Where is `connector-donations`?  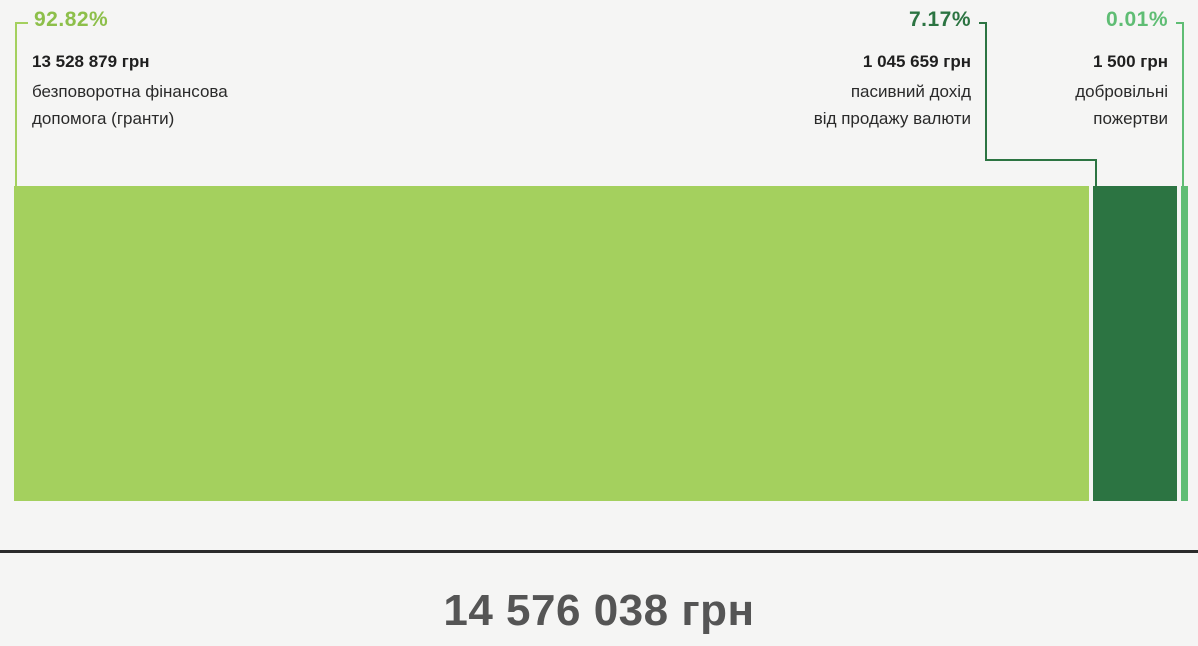
connector-donations is located at coordinates (1180, 104).